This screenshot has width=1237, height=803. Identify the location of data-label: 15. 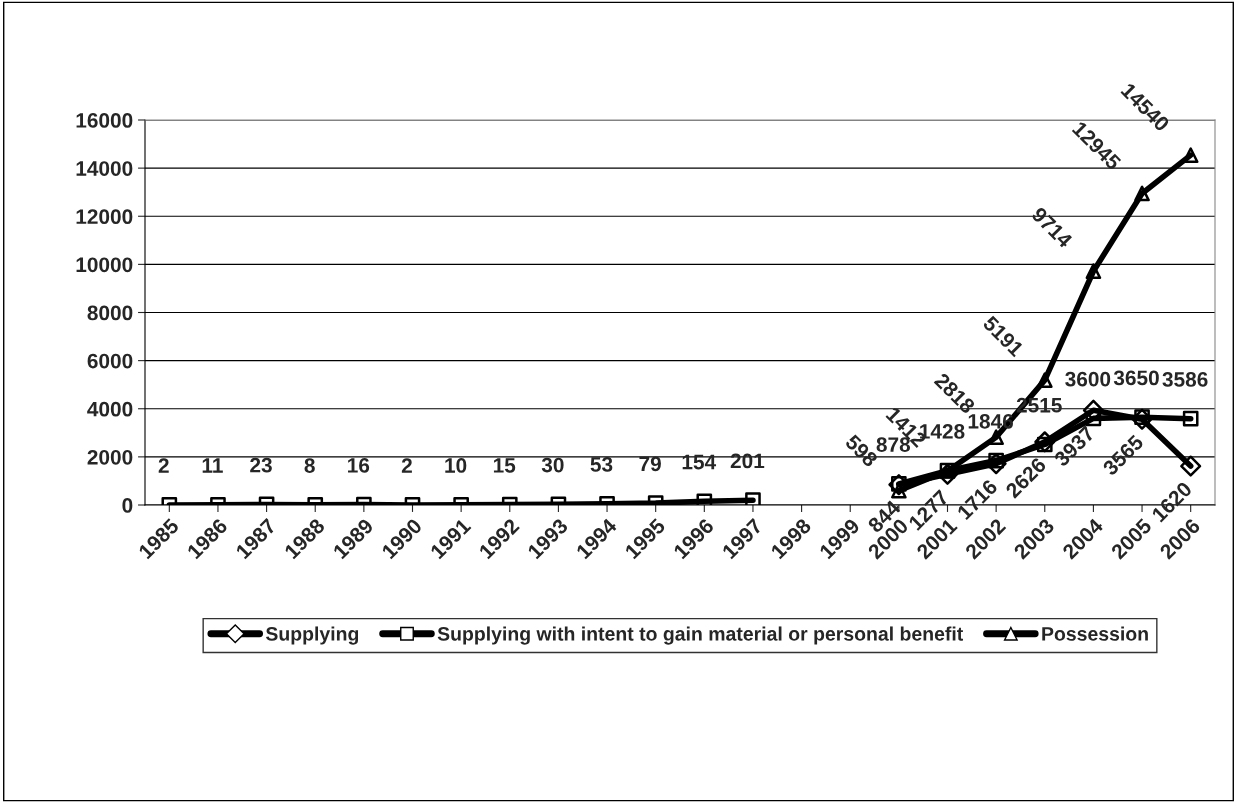
(504, 465).